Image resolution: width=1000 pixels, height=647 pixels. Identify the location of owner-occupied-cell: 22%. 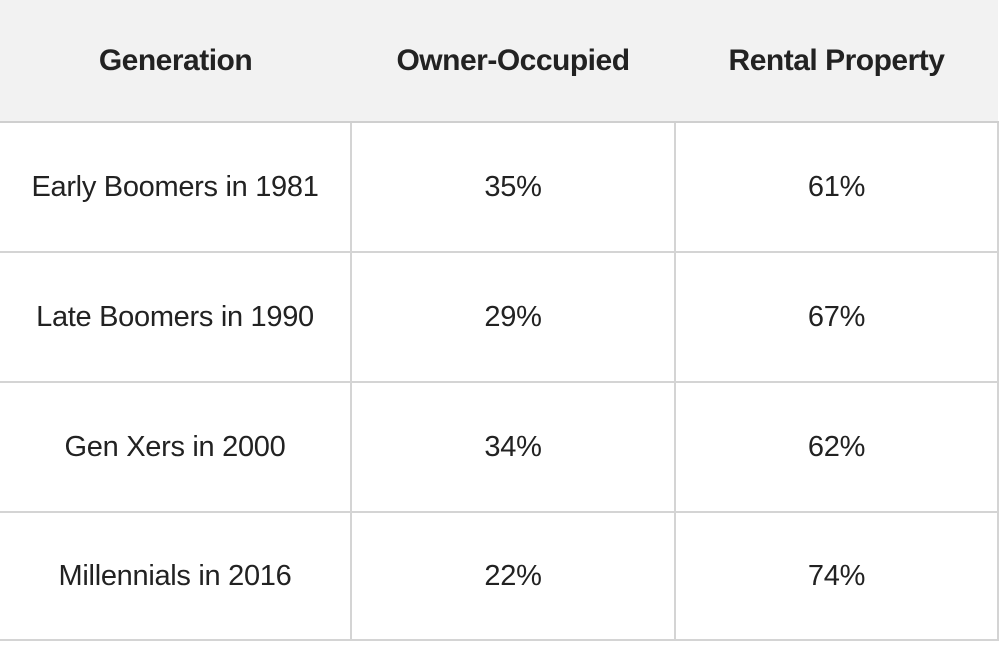
(513, 576).